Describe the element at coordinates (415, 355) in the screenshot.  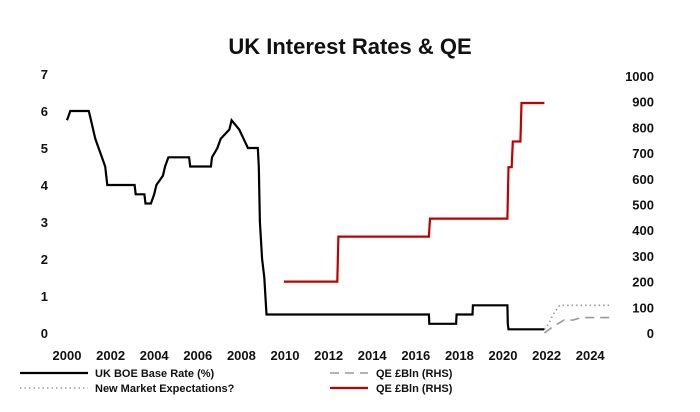
I see `x-tick-label: 2016` at that location.